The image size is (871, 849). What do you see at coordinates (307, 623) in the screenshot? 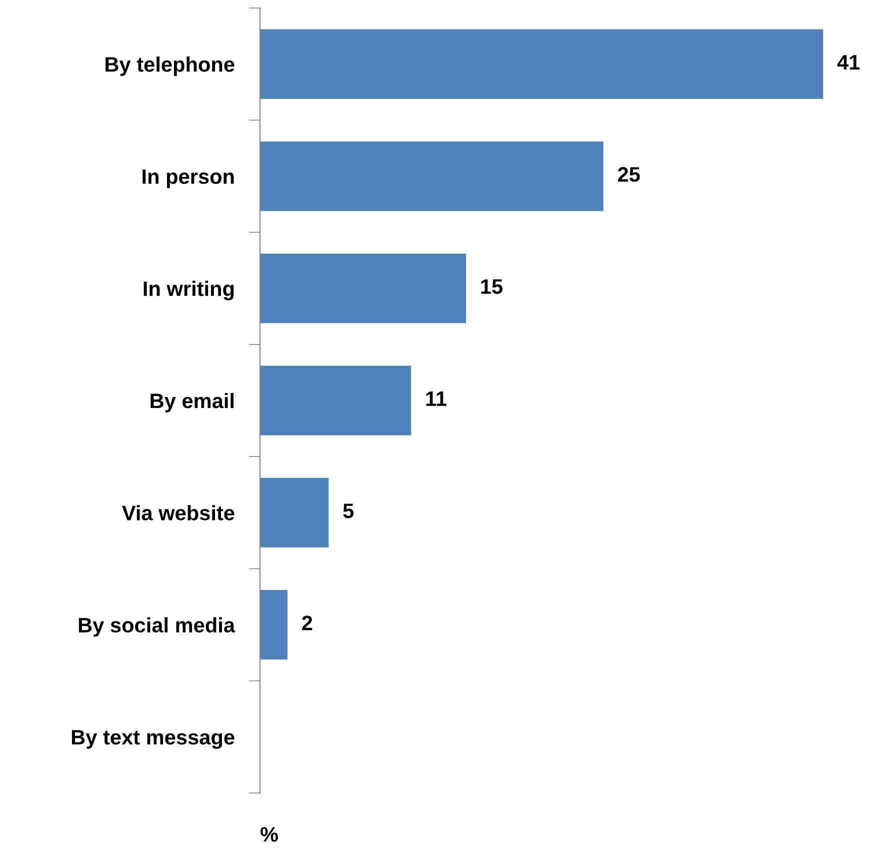
I see `data-label: 2` at bounding box center [307, 623].